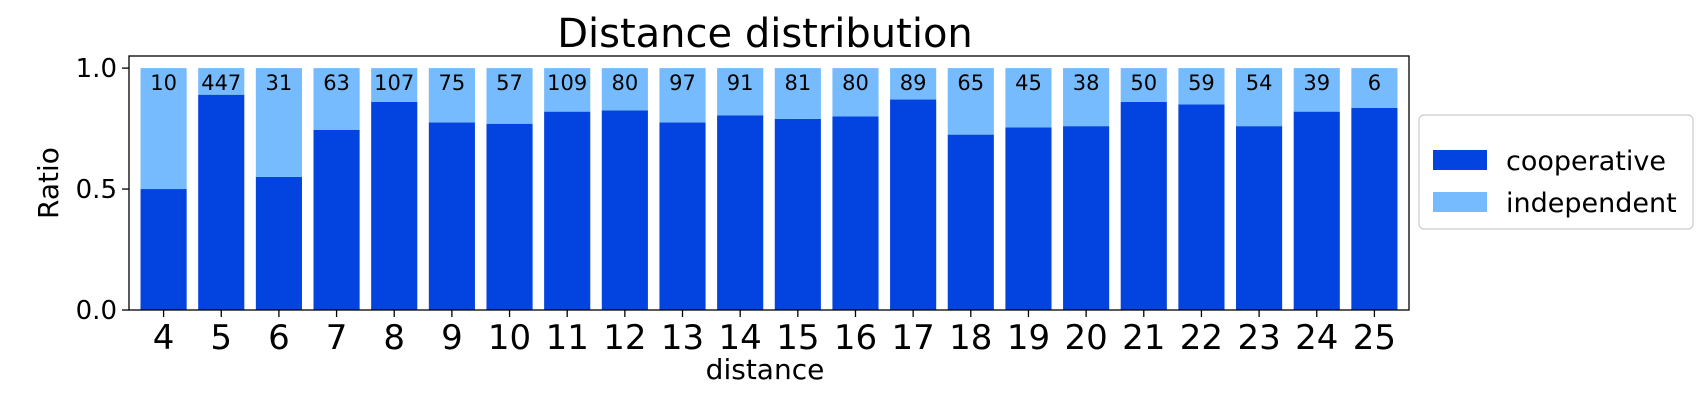 This screenshot has width=1700, height=400. Describe the element at coordinates (164, 338) in the screenshot. I see `x-tick-label-4: 4` at that location.